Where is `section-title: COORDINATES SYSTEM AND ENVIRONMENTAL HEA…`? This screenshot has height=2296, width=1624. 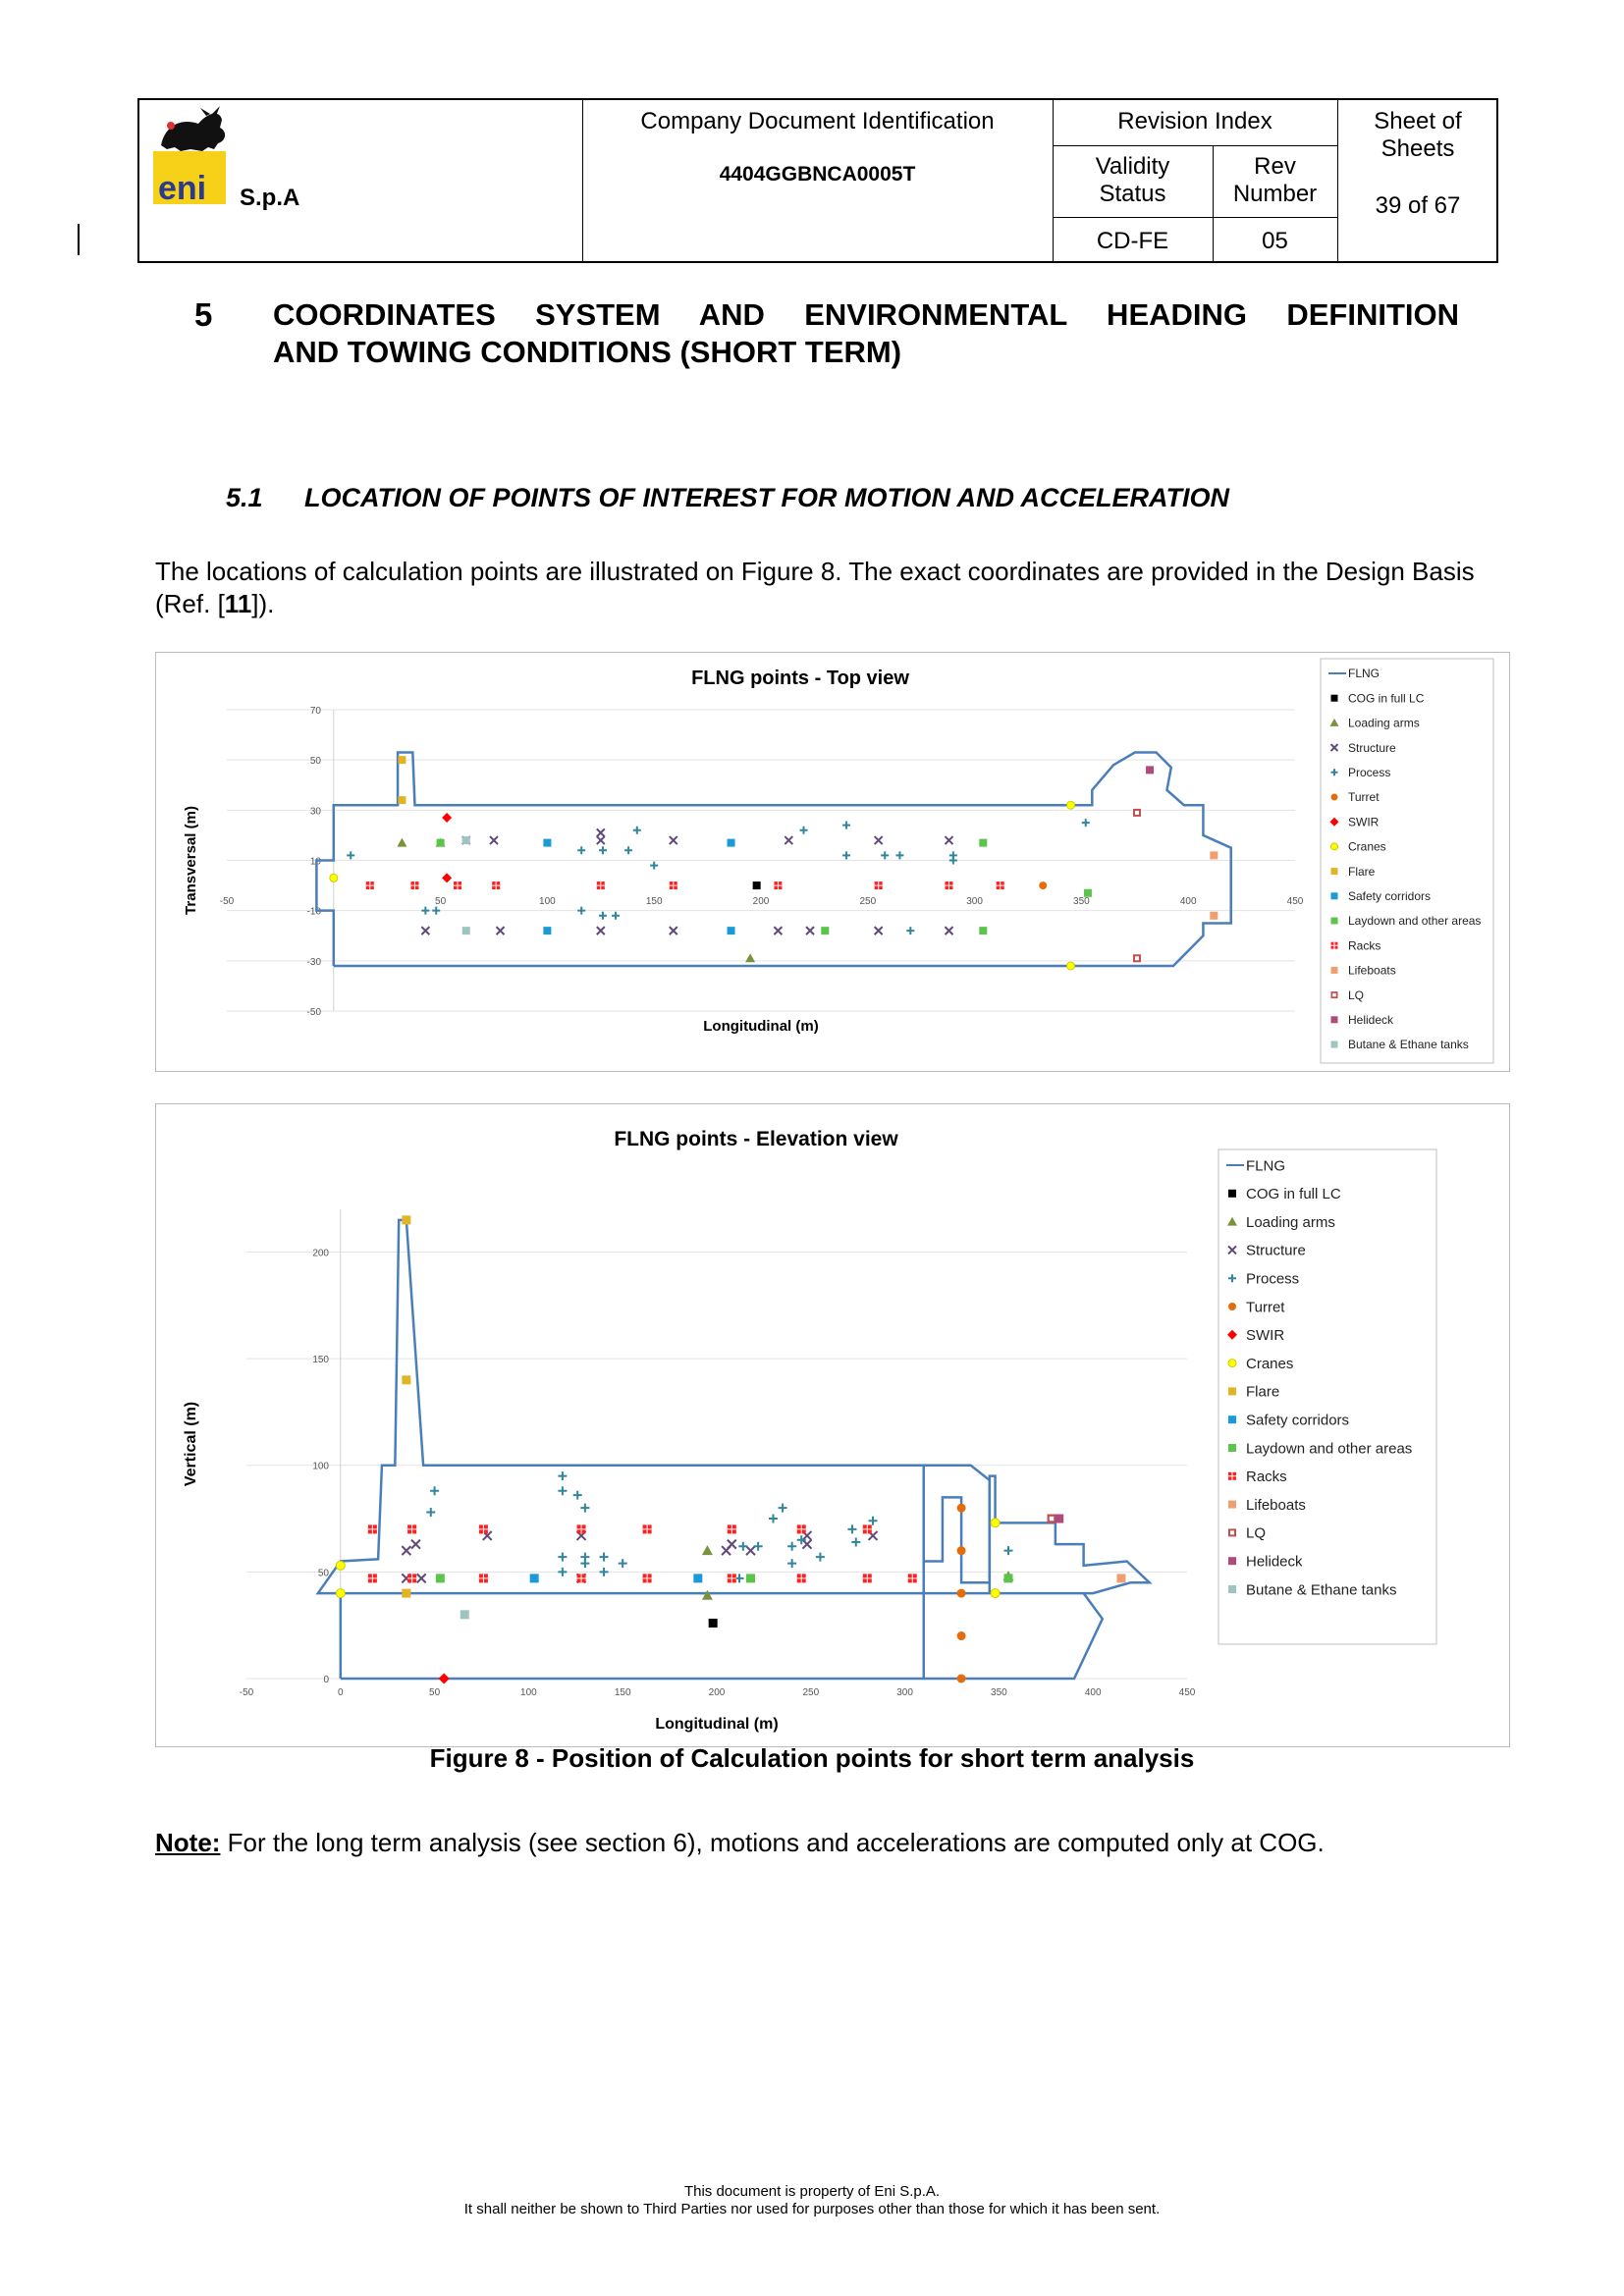 section-title: COORDINATES SYSTEM AND ENVIRONMENTAL HEA… is located at coordinates (866, 333).